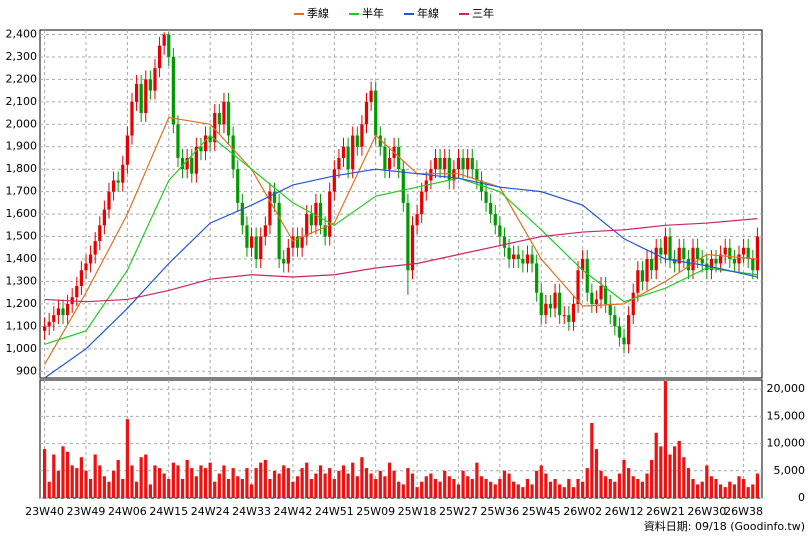 This screenshot has width=808, height=540. Describe the element at coordinates (541, 511) in the screenshot. I see `x-tick-label: 25W45` at that location.